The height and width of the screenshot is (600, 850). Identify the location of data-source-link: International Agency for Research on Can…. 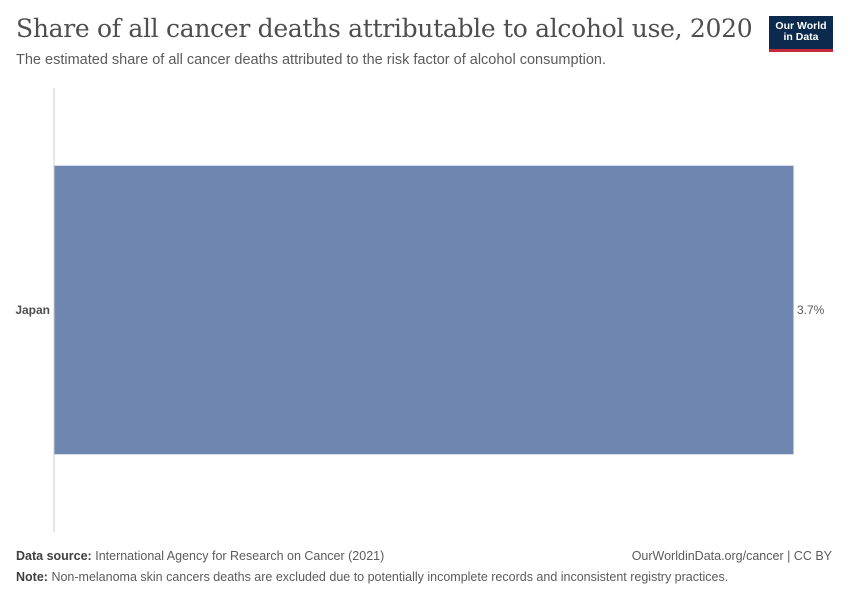
(240, 556).